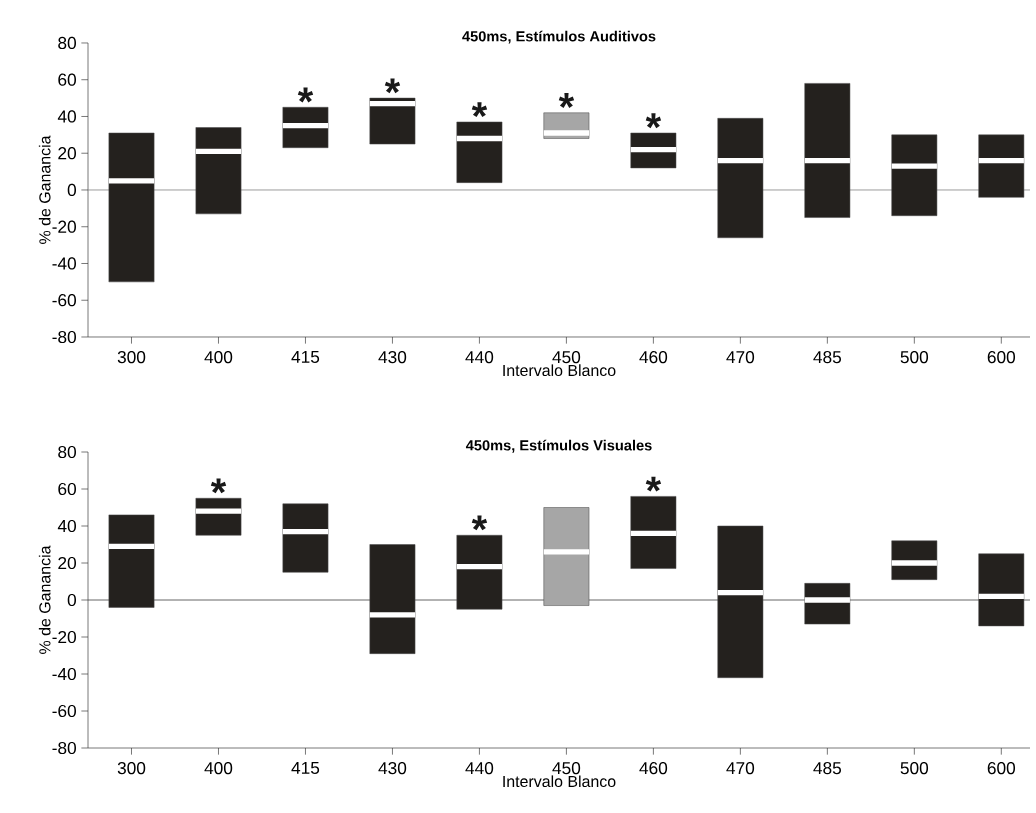  What do you see at coordinates (559, 37) in the screenshot?
I see `chart-title: 450ms, Estímulos Auditivos` at bounding box center [559, 37].